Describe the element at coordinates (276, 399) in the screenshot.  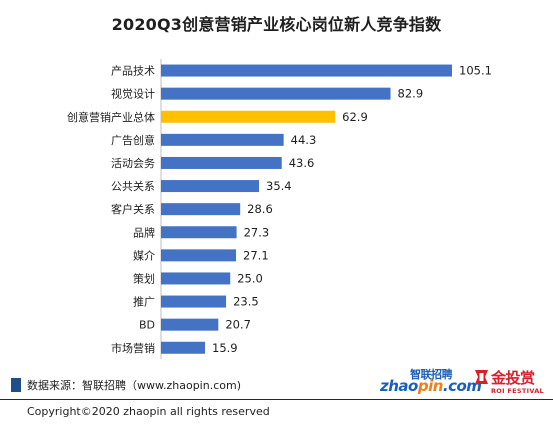
I see `footer-divider` at that location.